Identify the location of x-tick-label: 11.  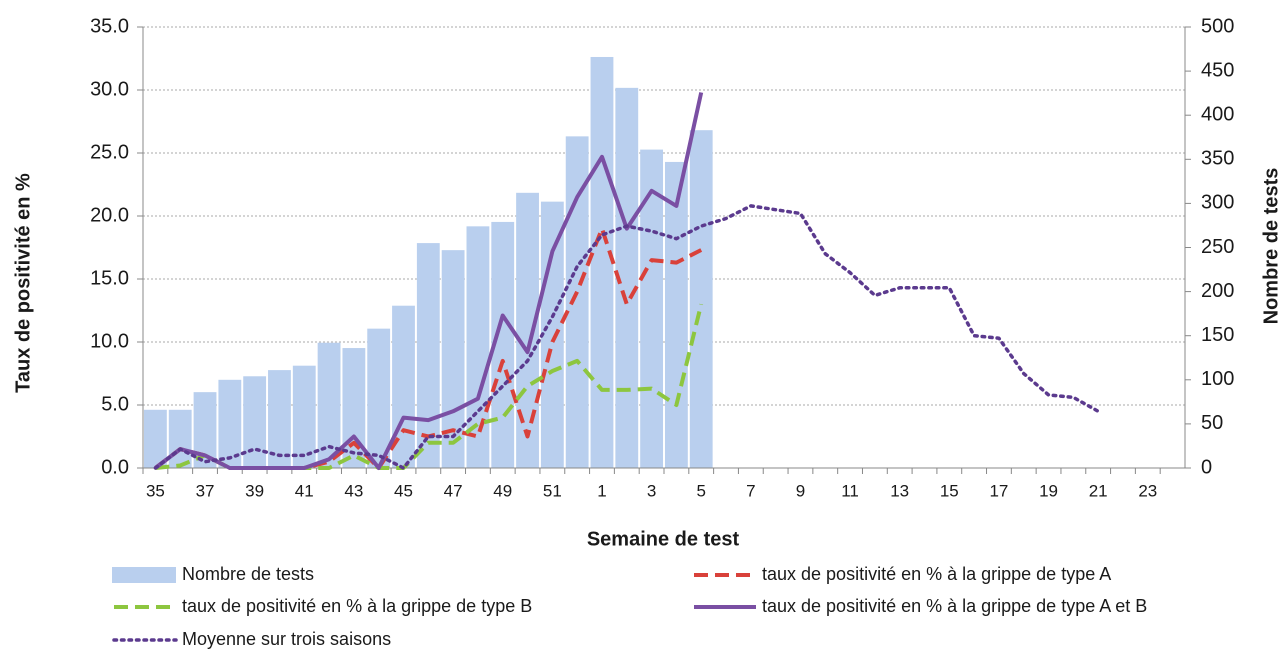
(850, 490).